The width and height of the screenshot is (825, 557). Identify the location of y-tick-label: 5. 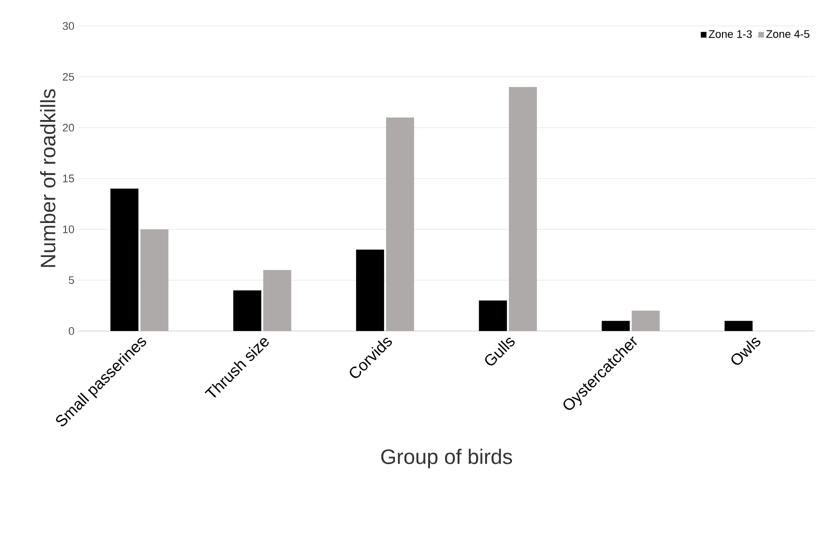
(71, 280).